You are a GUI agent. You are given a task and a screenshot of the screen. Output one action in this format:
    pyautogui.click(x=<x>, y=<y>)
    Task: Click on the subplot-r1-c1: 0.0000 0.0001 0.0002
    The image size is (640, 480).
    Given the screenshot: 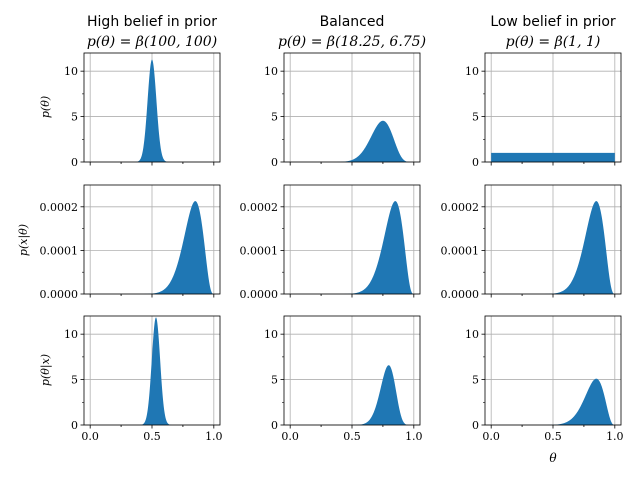 What is the action you would take?
    pyautogui.click(x=330, y=242)
    